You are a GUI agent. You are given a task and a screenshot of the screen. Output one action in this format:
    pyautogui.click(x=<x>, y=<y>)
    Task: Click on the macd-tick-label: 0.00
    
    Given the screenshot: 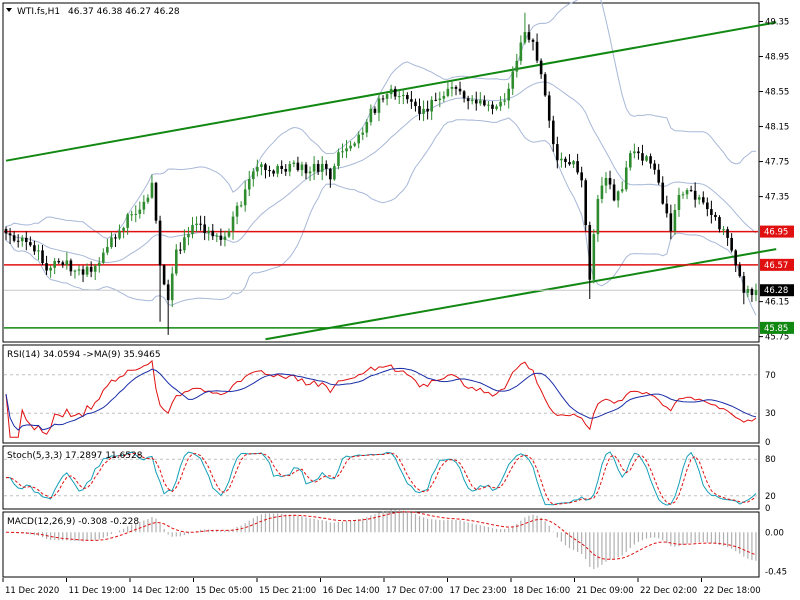 What is the action you would take?
    pyautogui.click(x=774, y=533)
    